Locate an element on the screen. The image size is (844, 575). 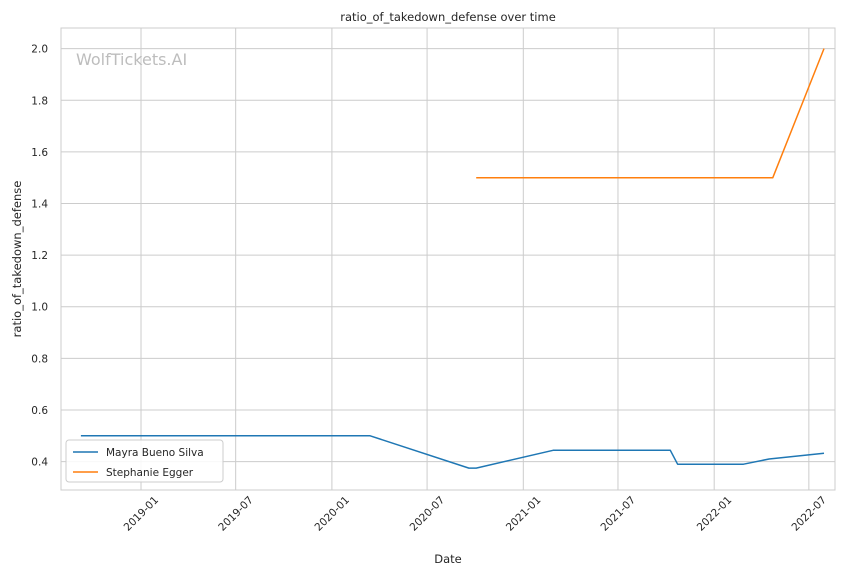
legend-label-mayra-bueno-silva: Mayra Bueno Silva is located at coordinates (155, 453).